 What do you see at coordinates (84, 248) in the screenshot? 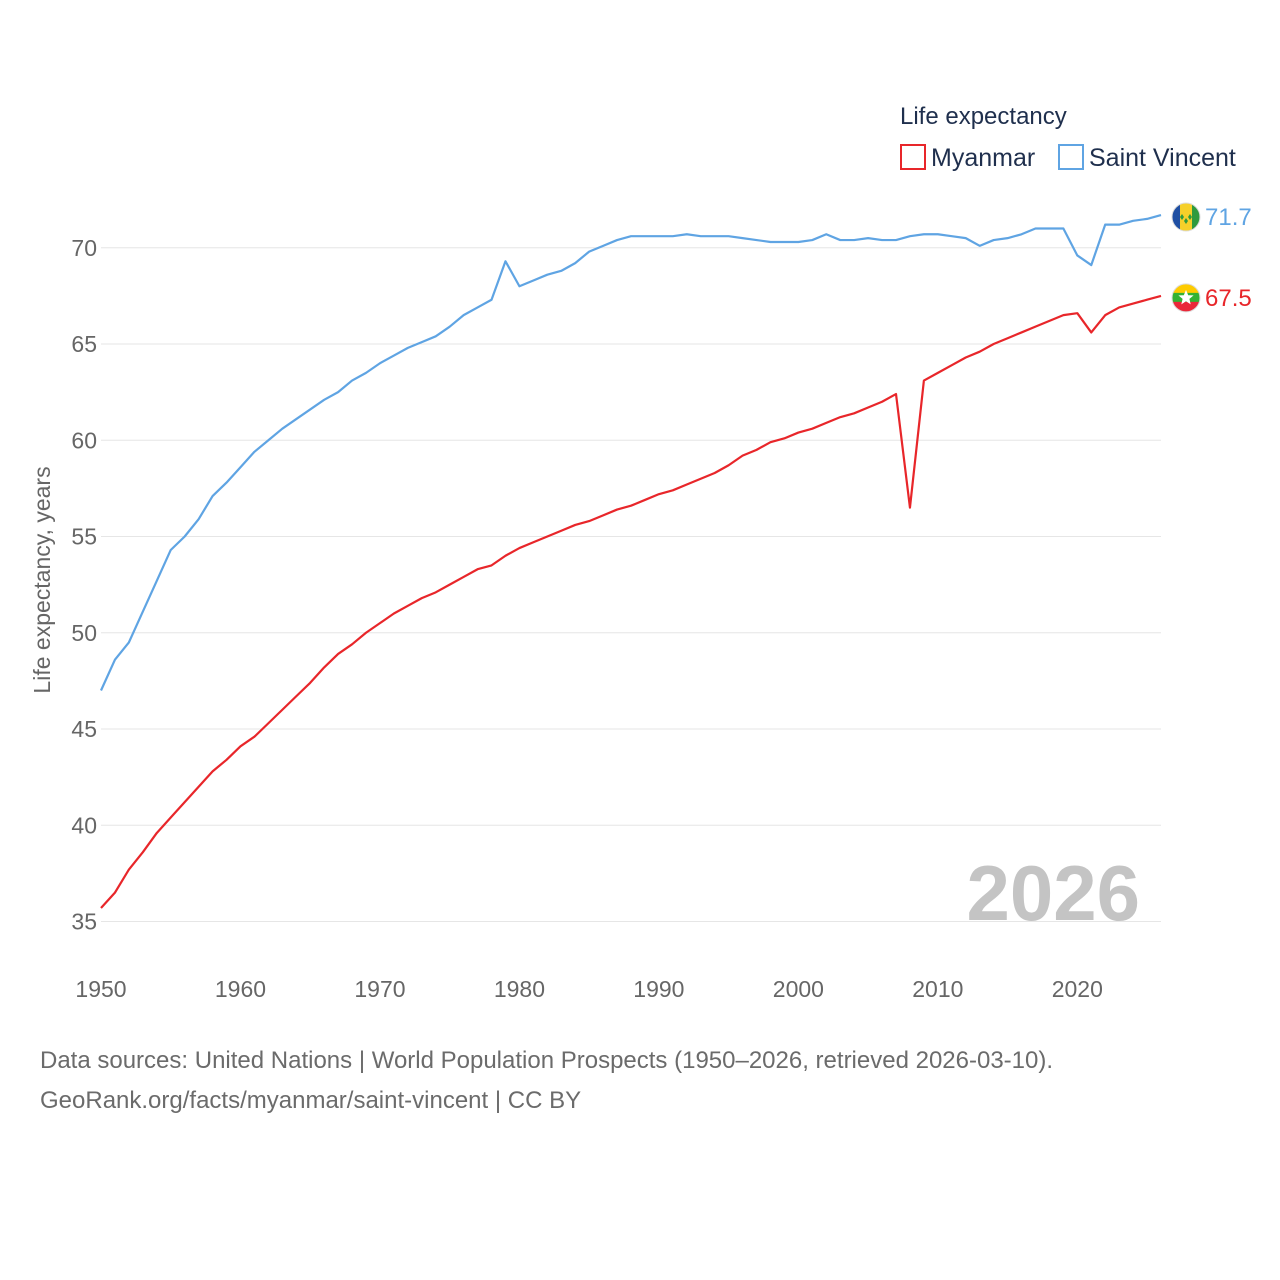
I see `y-tick-70: 70` at bounding box center [84, 248].